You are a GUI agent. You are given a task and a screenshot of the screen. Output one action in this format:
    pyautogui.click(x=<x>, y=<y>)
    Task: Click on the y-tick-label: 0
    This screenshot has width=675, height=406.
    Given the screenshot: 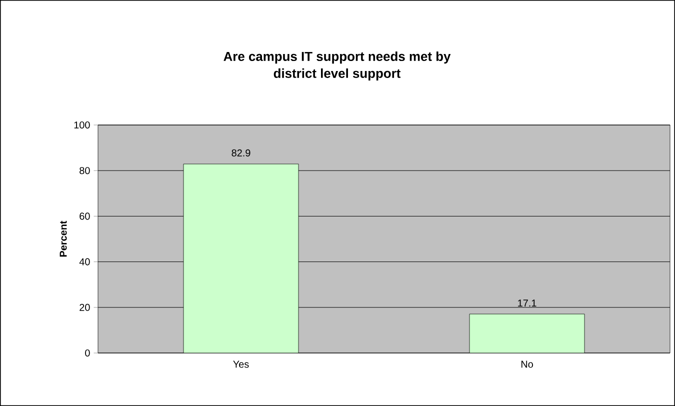 What is the action you would take?
    pyautogui.click(x=87, y=353)
    